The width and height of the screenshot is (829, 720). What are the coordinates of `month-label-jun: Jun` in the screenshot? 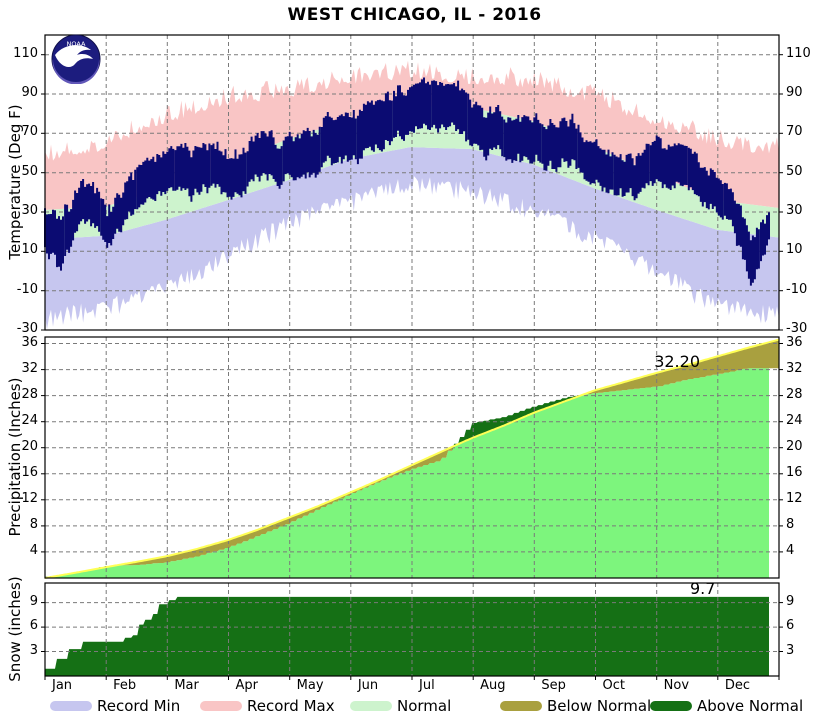 It's located at (368, 685).